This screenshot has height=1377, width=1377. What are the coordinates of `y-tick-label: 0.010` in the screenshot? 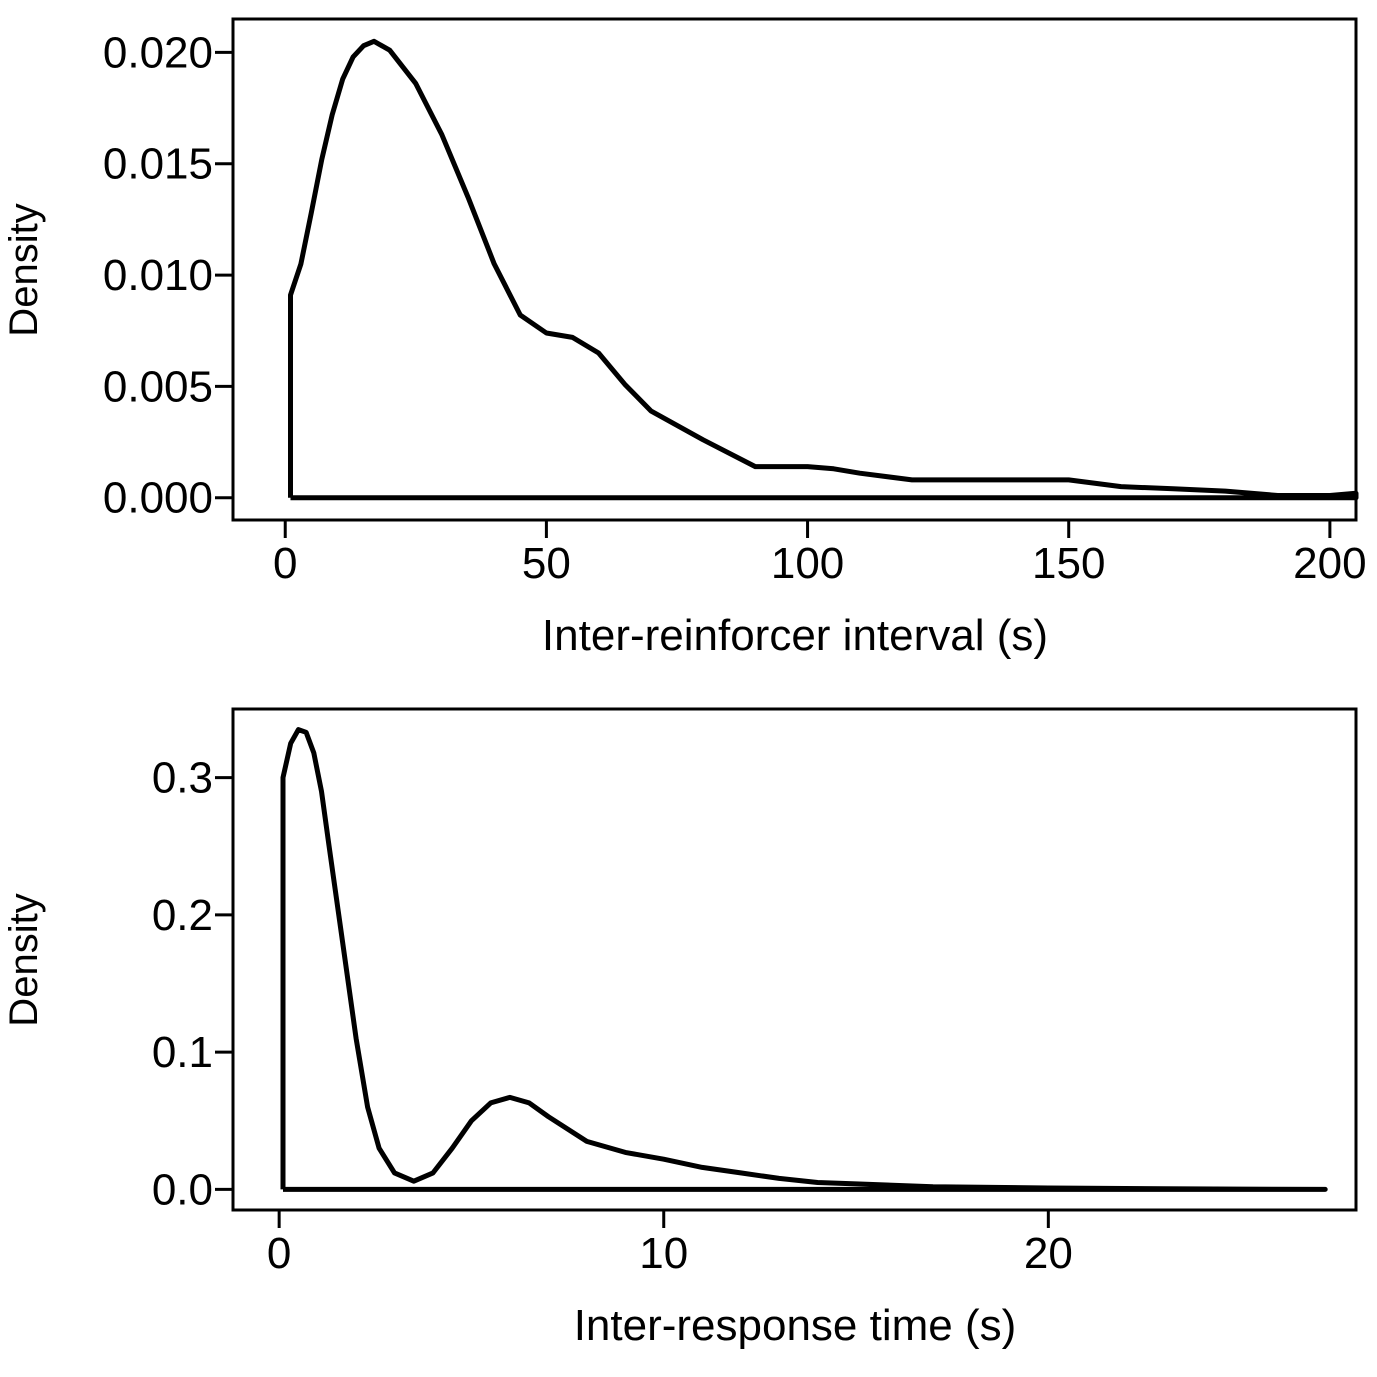 It's located at (158, 275).